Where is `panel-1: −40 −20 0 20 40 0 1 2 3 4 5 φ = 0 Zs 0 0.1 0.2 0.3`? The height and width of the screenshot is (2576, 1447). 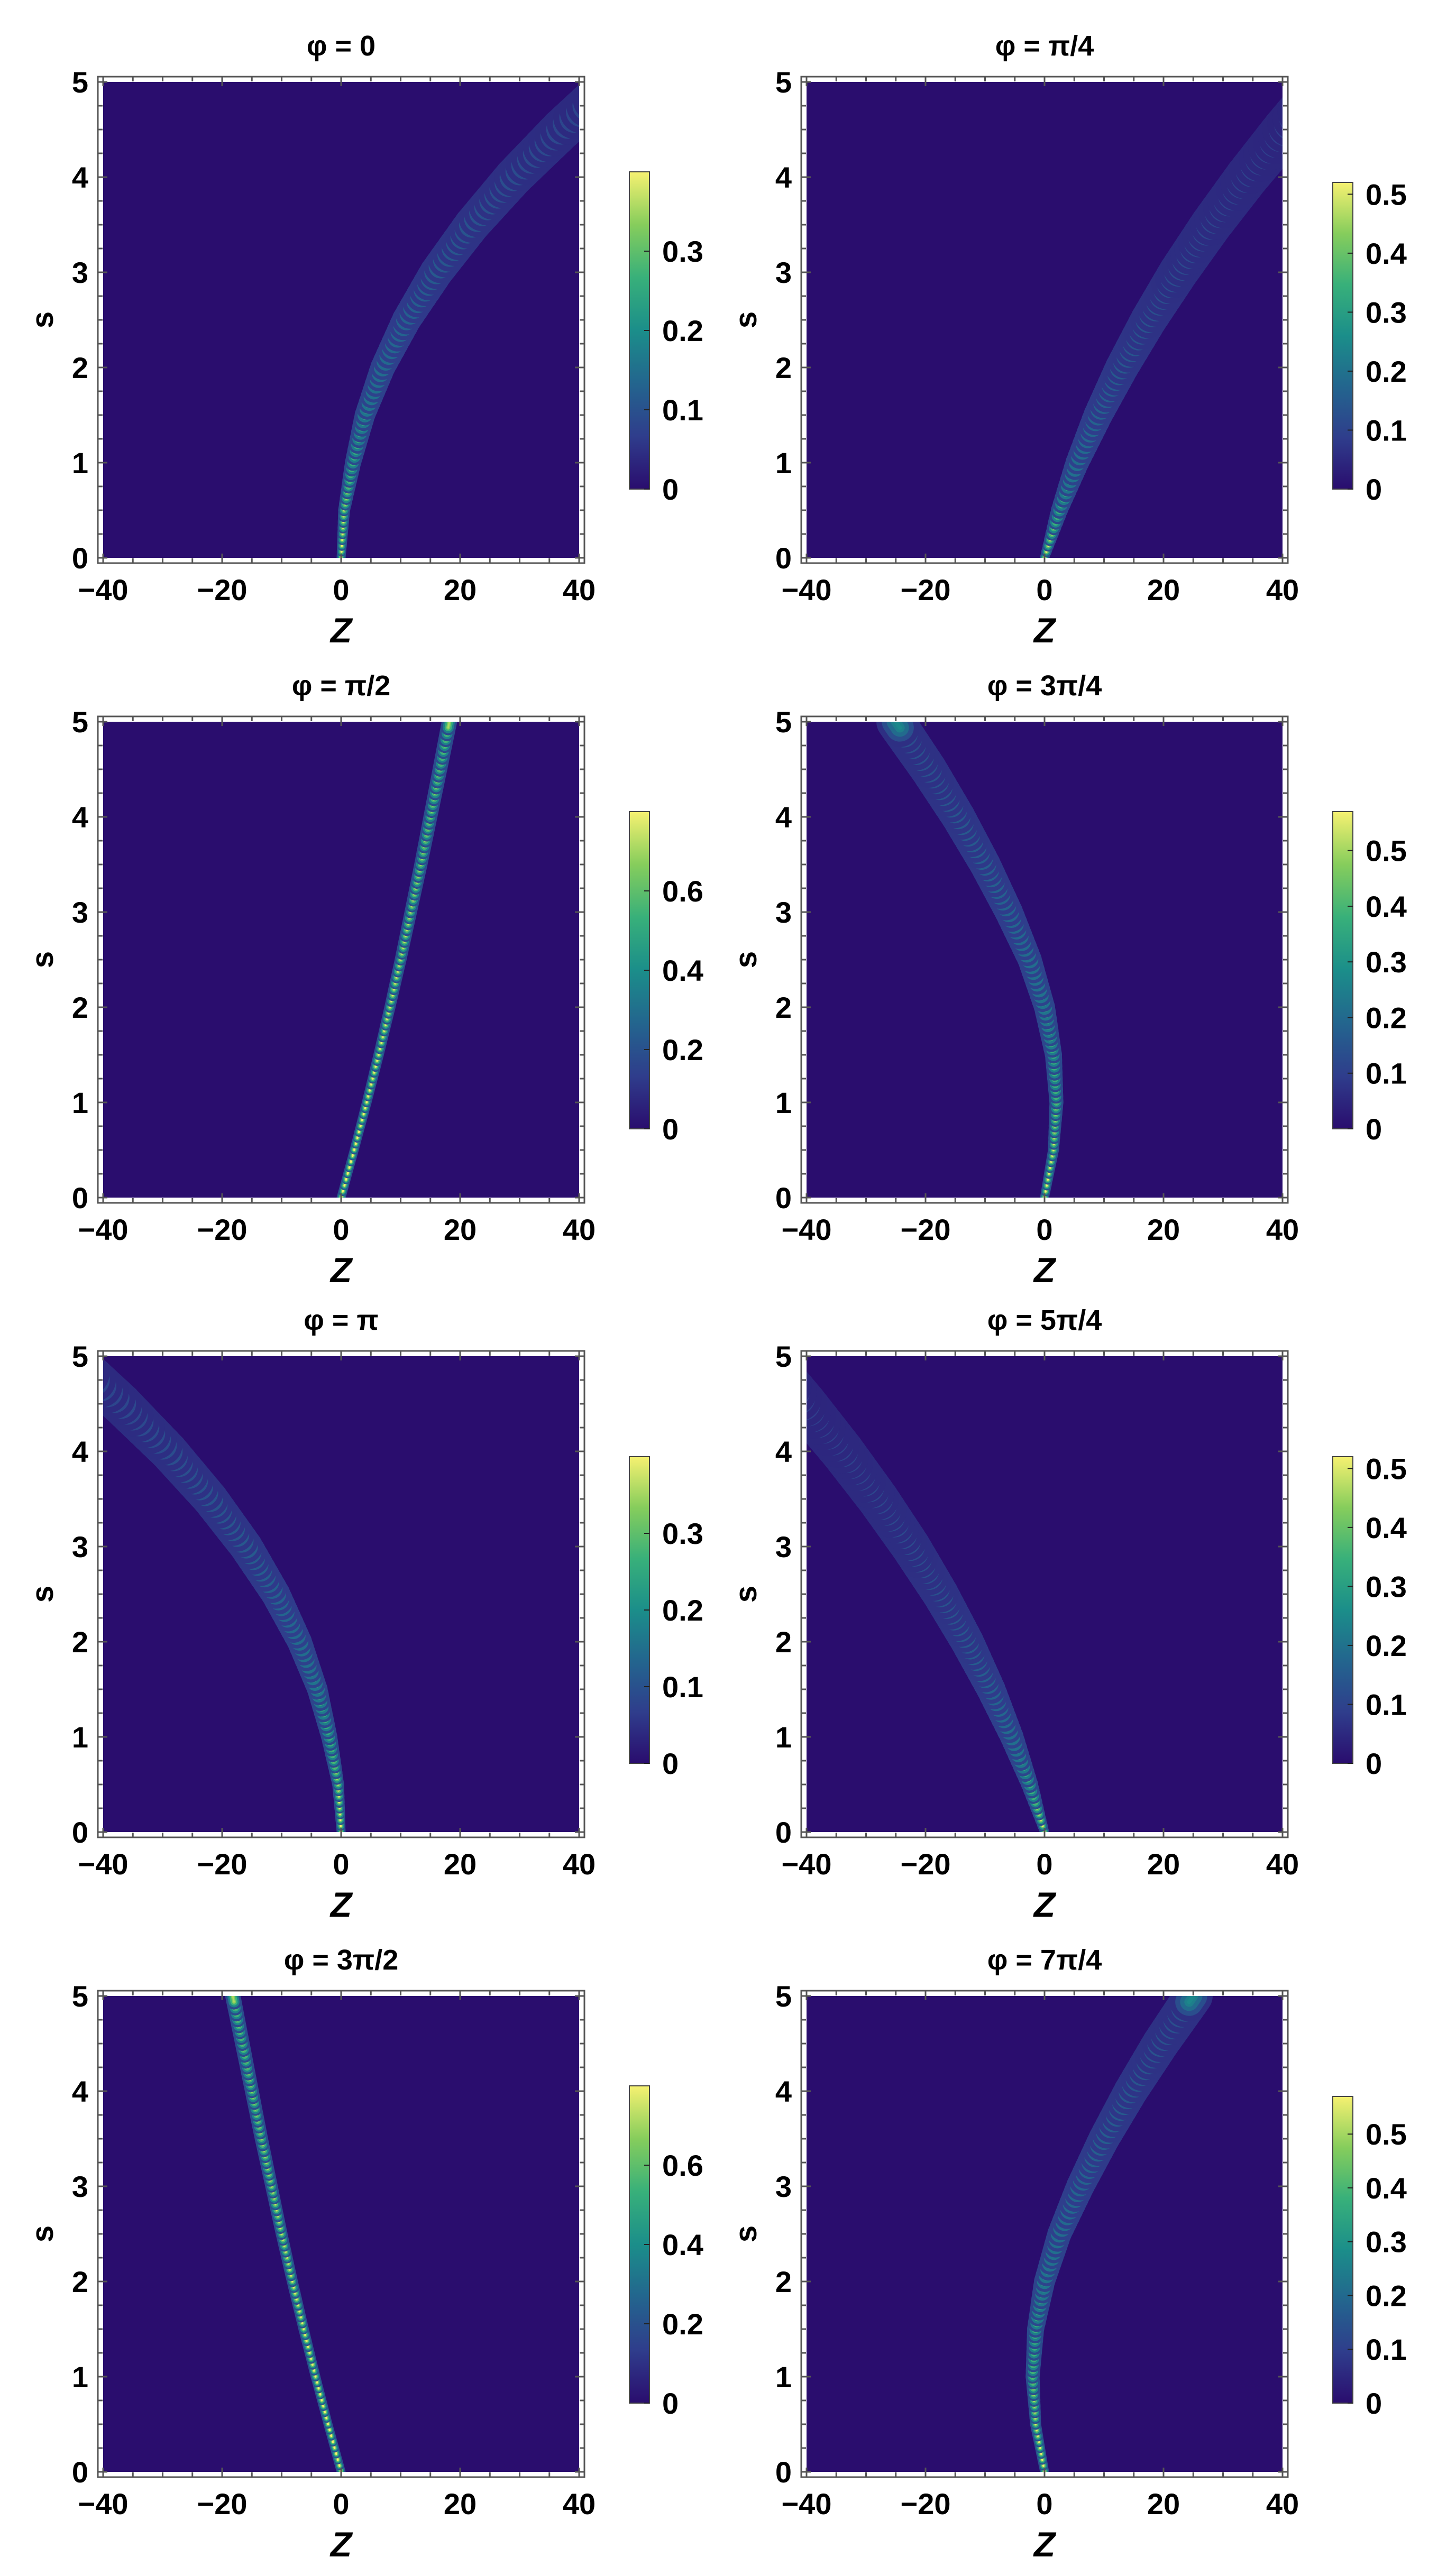
panel-1: −40 −20 0 20 40 0 1 2 3 4 5 φ = 0 Zs 0 0.1 0.2 0.3 is located at coordinates (364, 340).